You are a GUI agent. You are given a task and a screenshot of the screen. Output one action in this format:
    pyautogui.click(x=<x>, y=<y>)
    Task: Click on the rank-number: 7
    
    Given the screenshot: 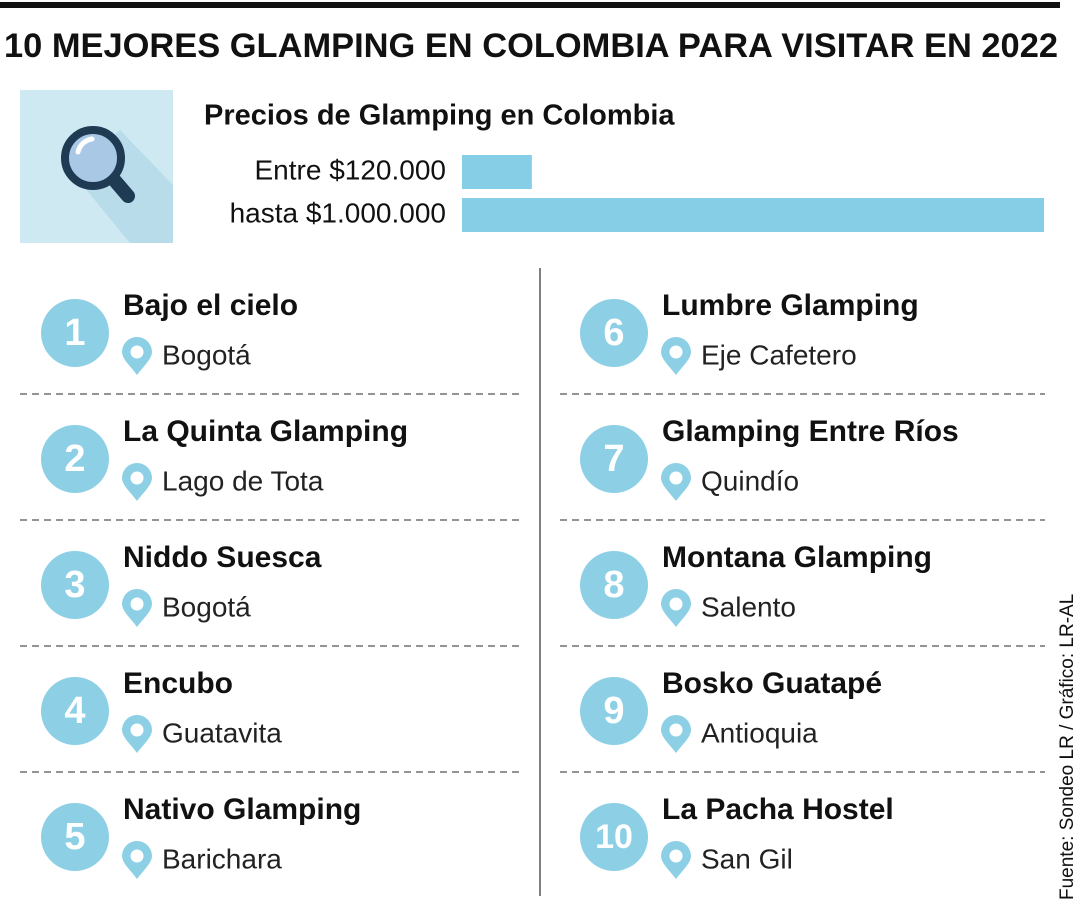 What is the action you would take?
    pyautogui.click(x=613, y=459)
    